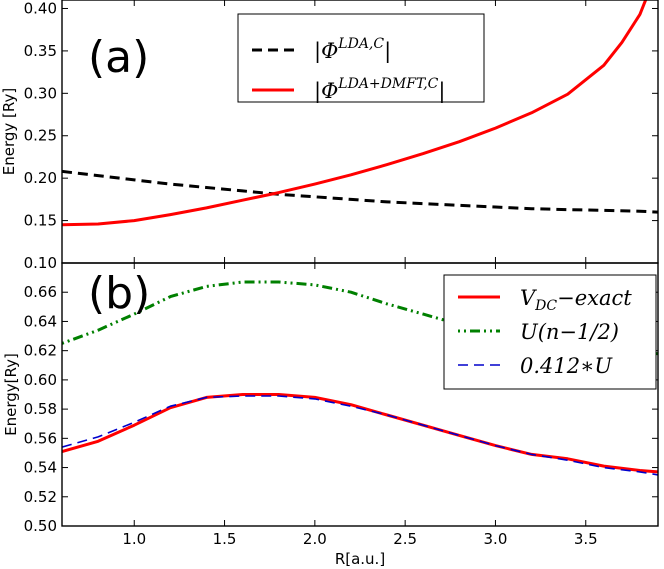  I want to click on y-tick-label: 0.64, so click(40, 321).